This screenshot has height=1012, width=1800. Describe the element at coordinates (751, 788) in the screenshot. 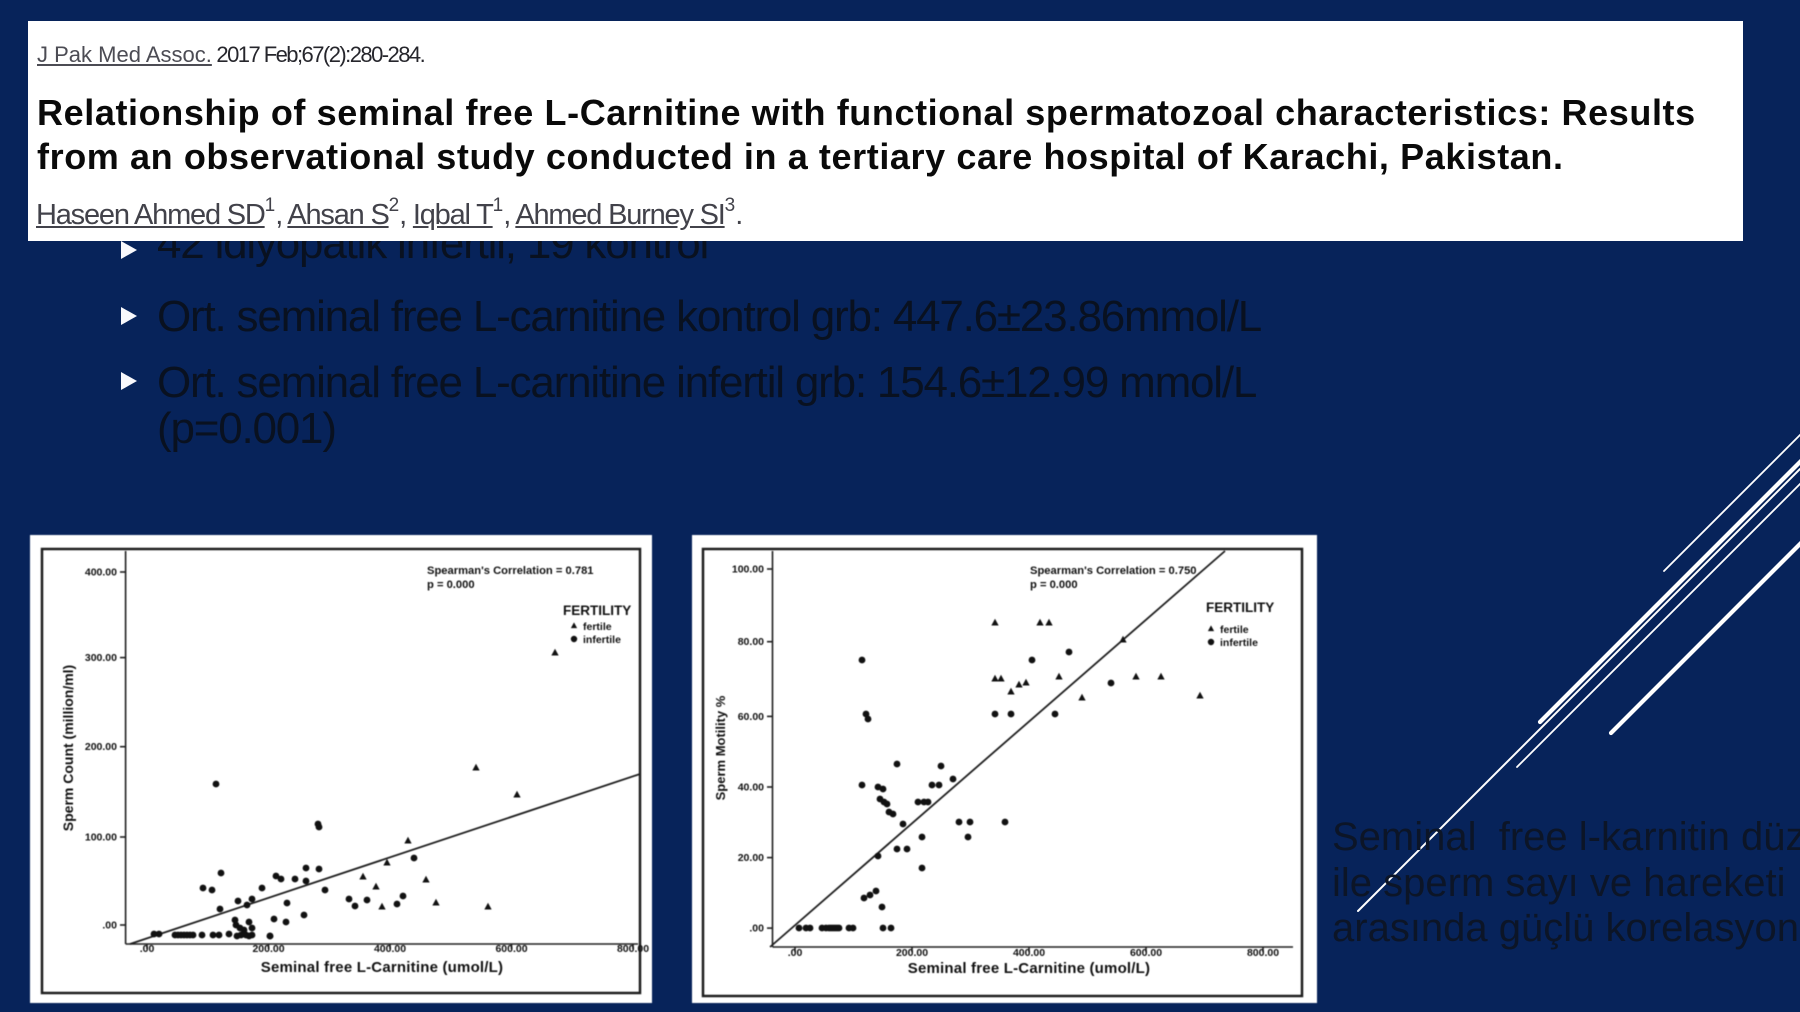

I see `svg-text: 40.00` at that location.